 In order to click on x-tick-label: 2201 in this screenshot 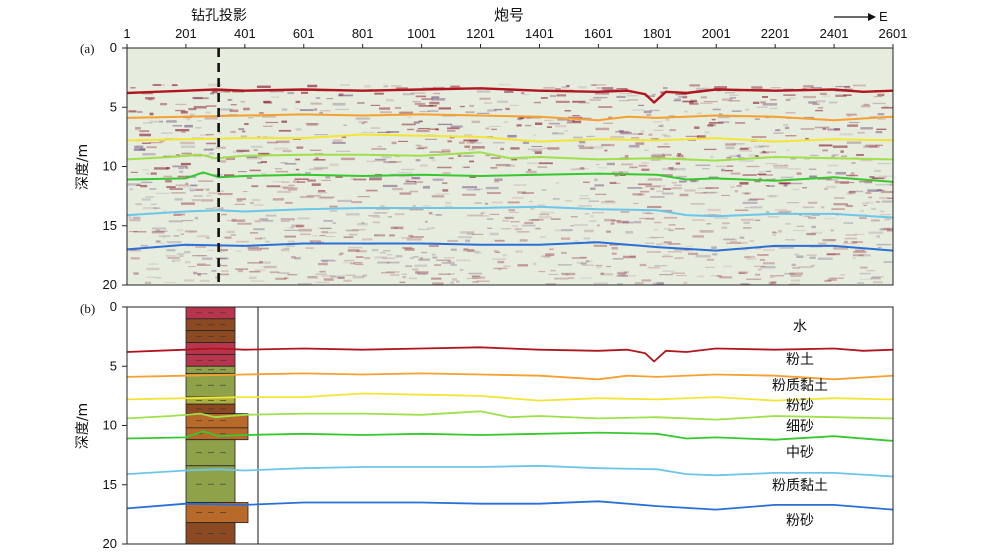, I will do `click(775, 33)`.